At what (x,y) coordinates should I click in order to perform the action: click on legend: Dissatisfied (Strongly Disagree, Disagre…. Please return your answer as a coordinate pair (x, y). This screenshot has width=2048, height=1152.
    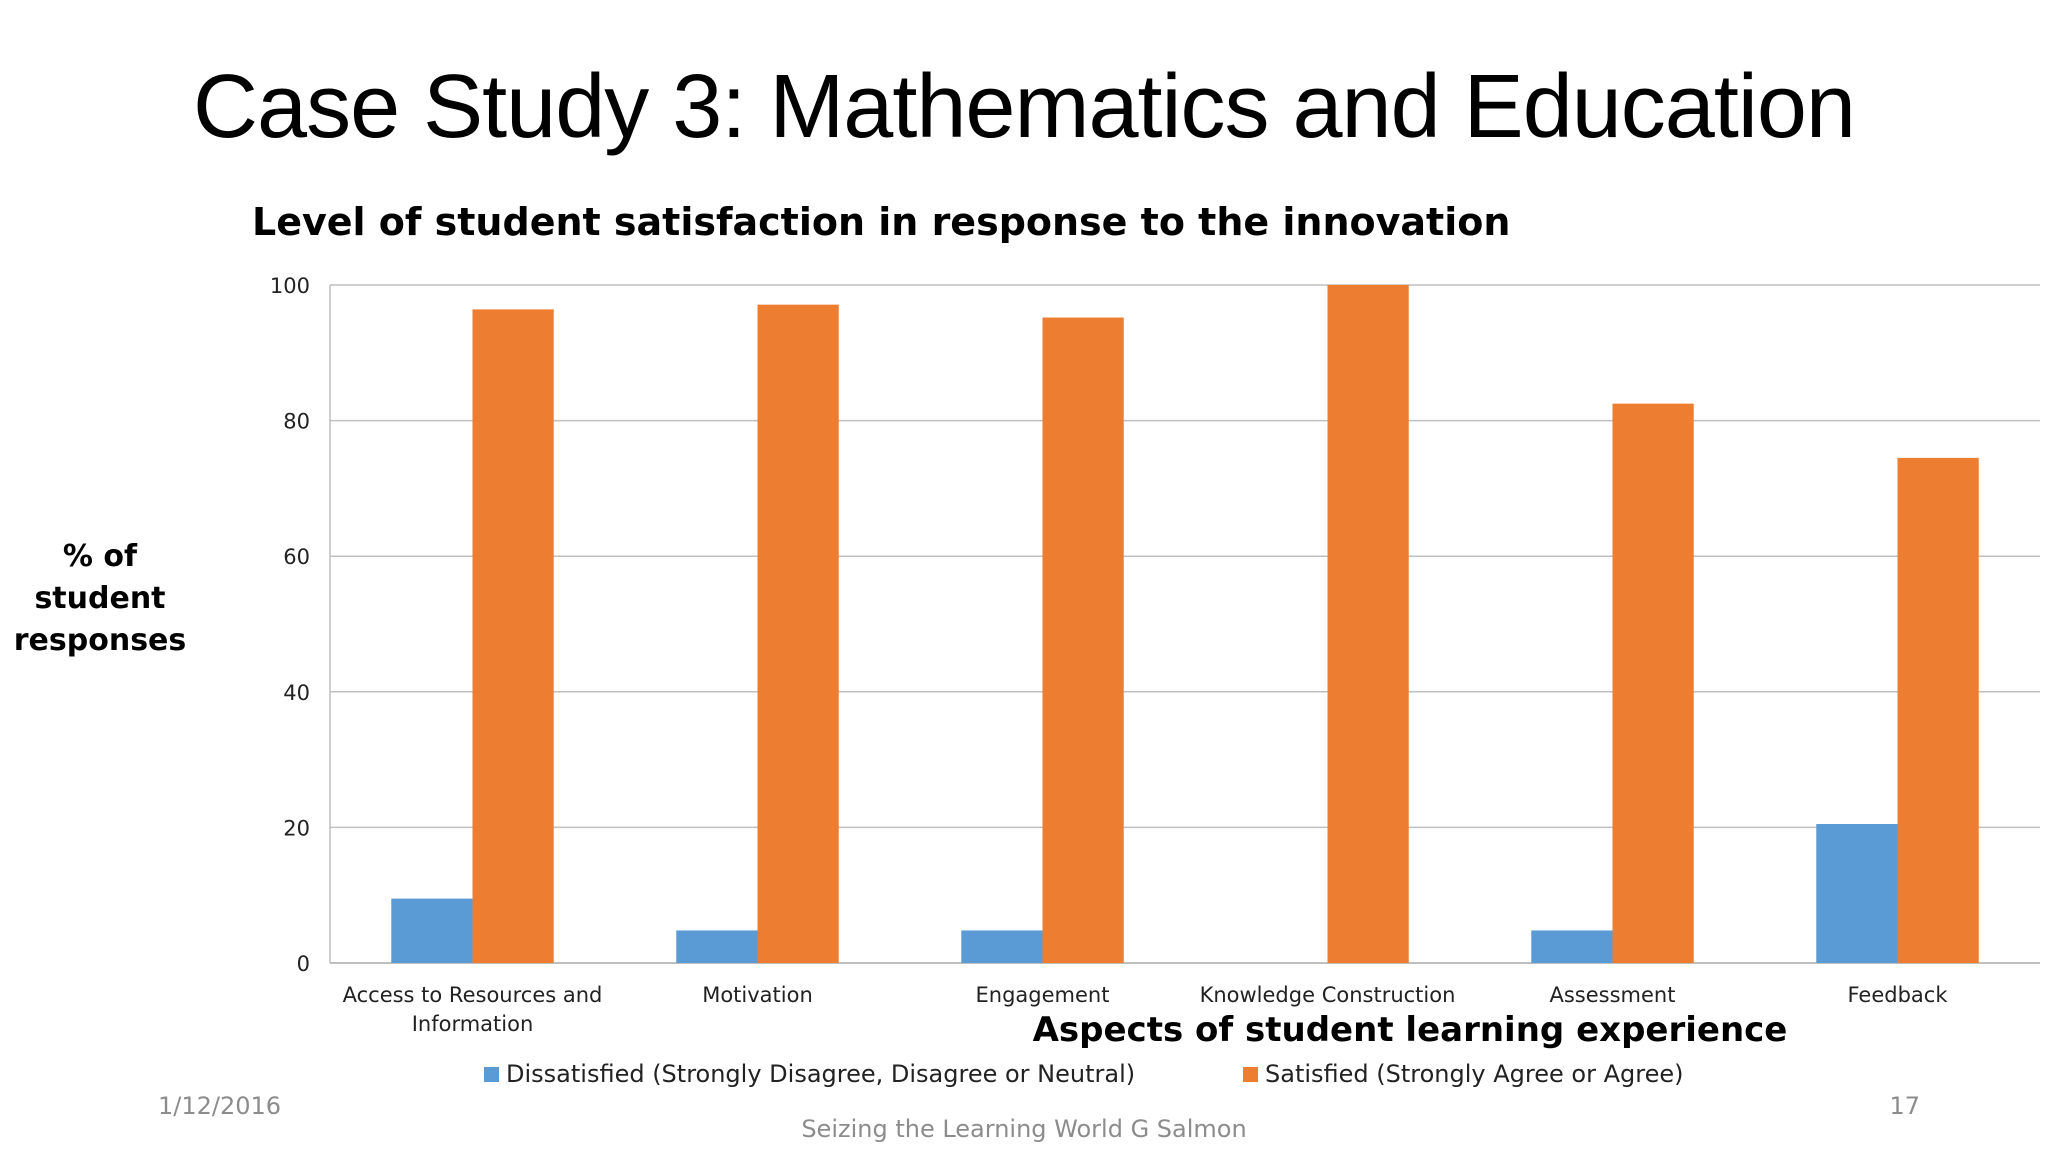
    Looking at the image, I should click on (1024, 1078).